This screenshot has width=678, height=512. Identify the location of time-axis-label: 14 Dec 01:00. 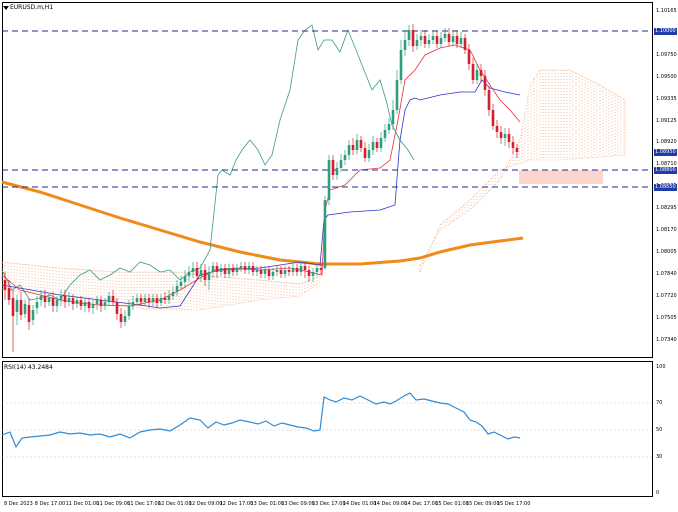
(359, 504).